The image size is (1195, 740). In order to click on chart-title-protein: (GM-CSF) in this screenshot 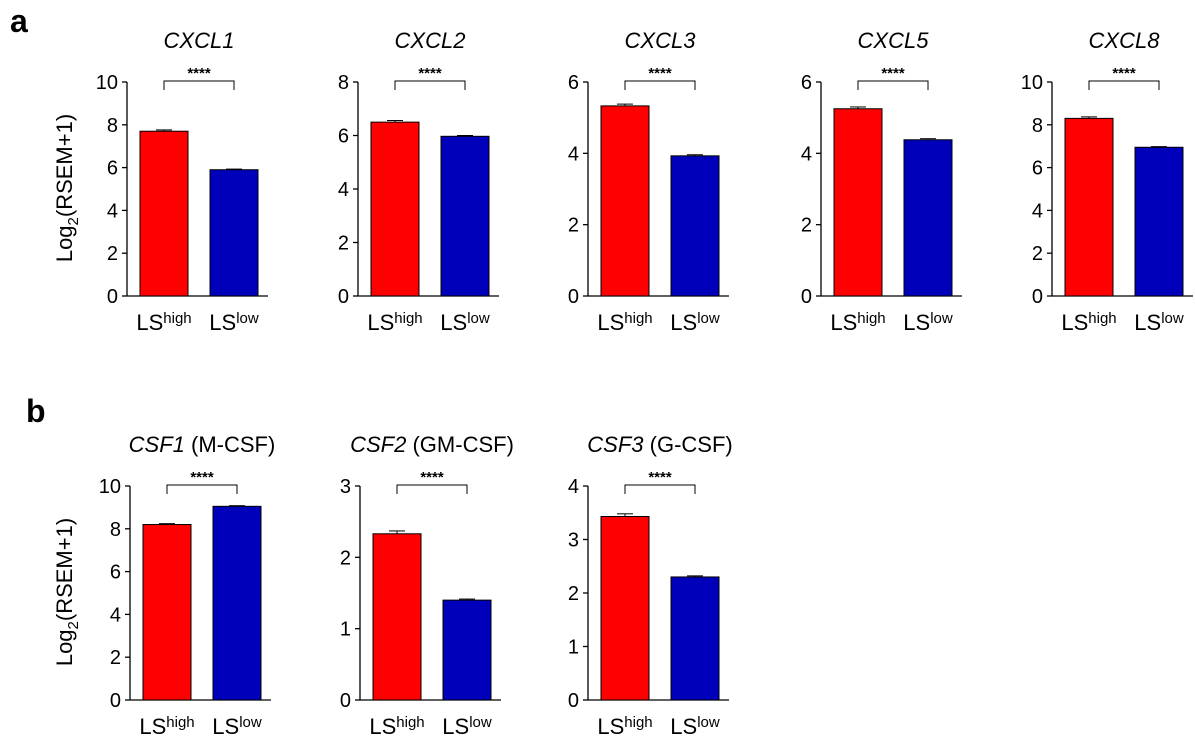, I will do `click(460, 444)`.